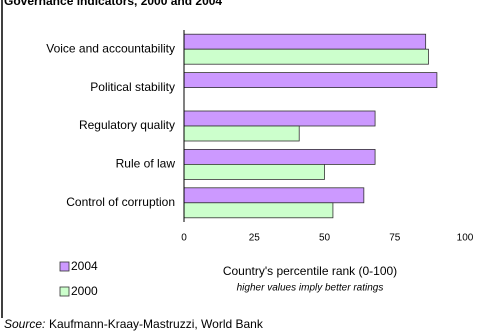  I want to click on legend-label: 2000, so click(84, 291).